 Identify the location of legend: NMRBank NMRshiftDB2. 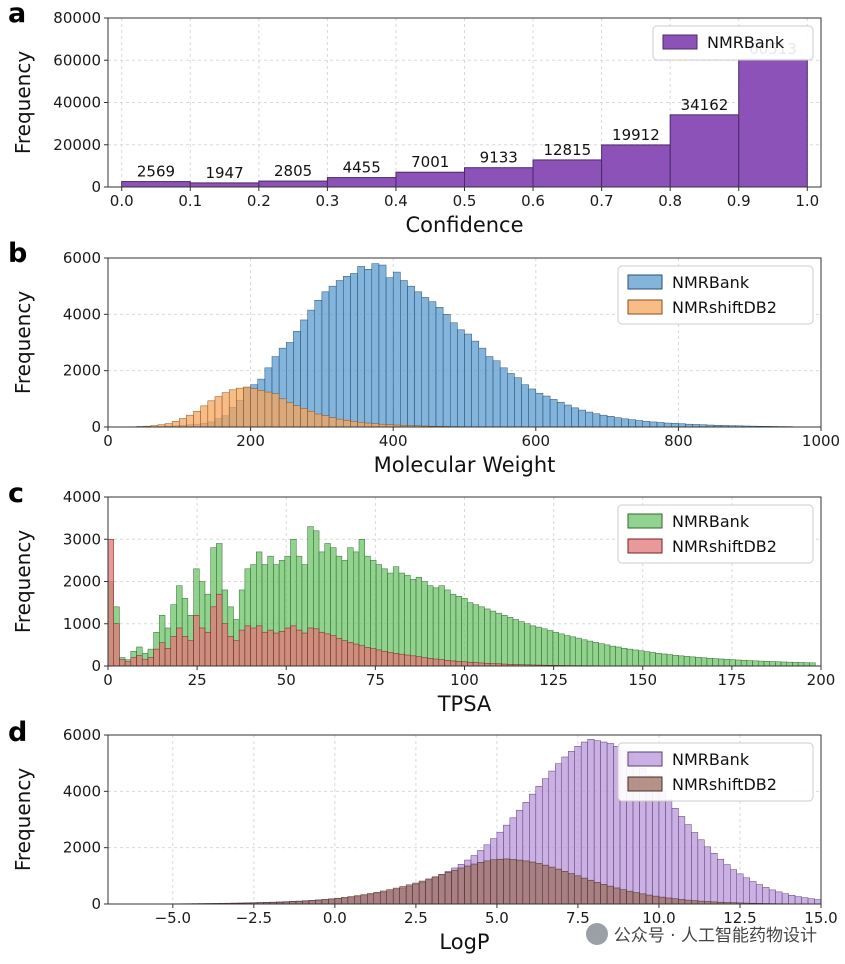
(715, 295).